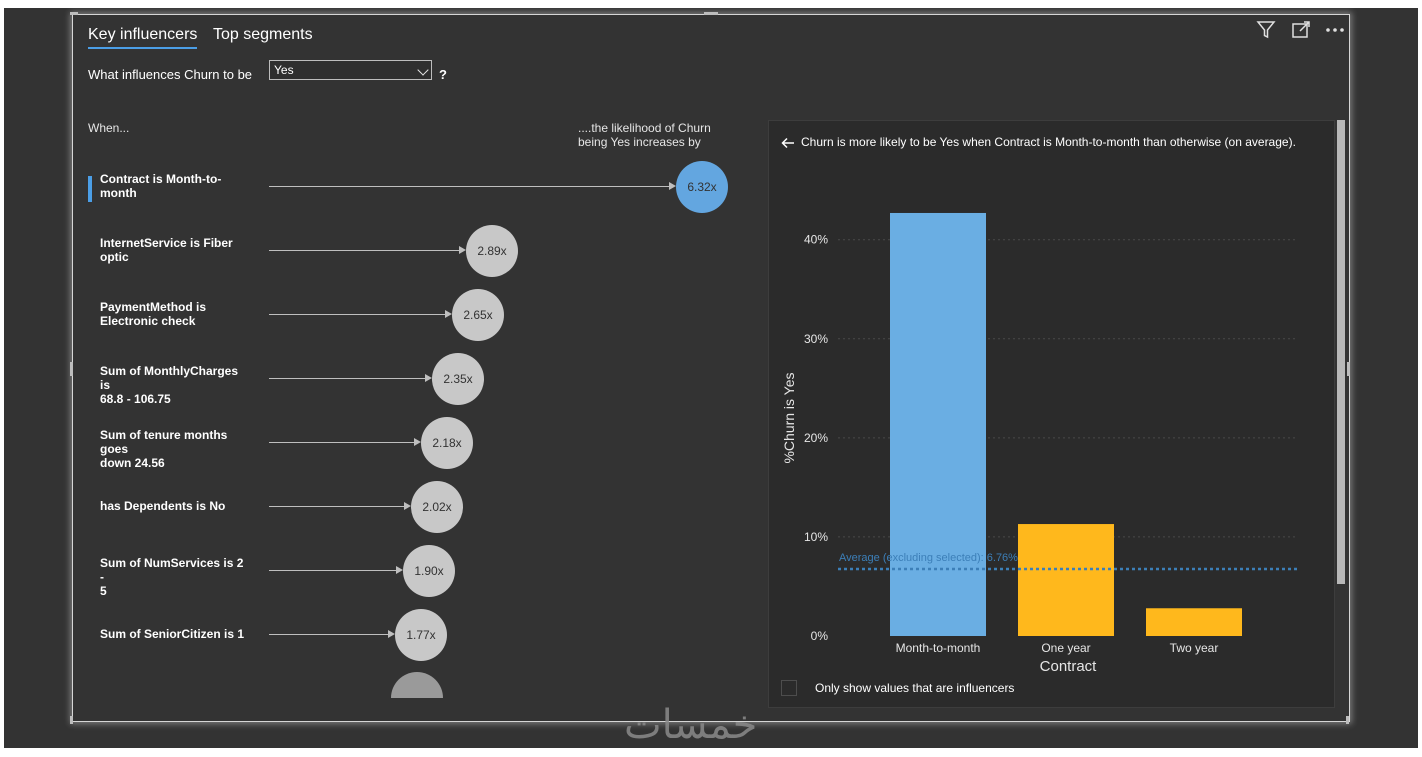  I want to click on resize-handle-top, so click(711, 13).